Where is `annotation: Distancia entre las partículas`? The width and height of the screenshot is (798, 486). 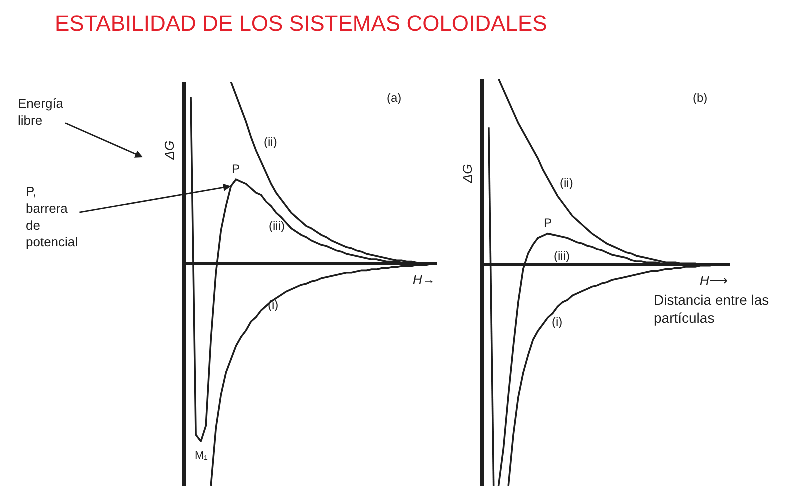
annotation: Distancia entre las partículas is located at coordinates (712, 309).